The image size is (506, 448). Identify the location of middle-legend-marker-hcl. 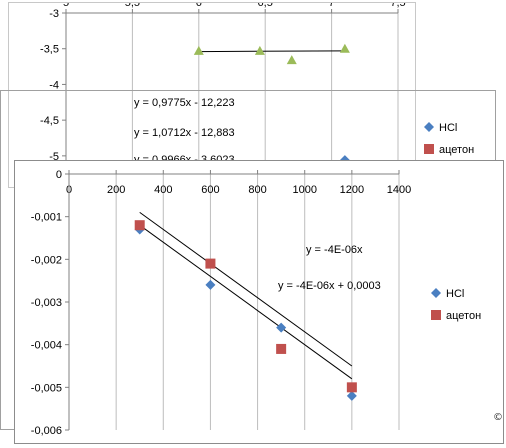
(429, 127).